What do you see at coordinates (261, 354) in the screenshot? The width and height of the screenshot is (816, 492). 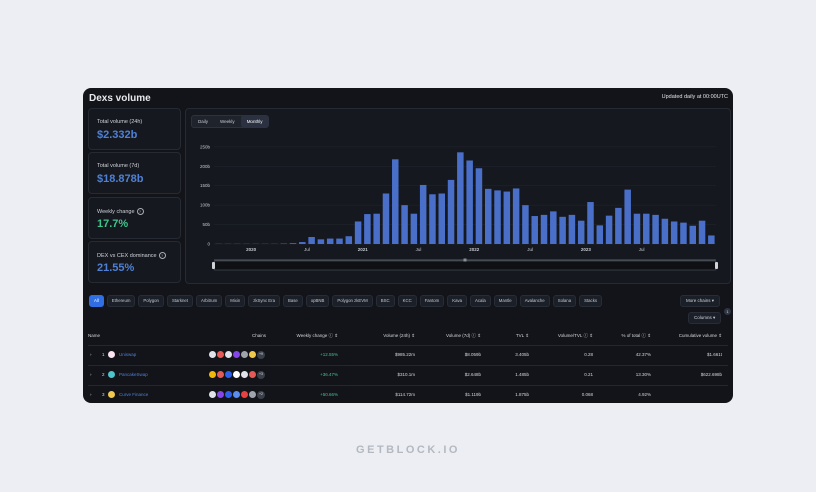 I see `more-chains-count: +9` at bounding box center [261, 354].